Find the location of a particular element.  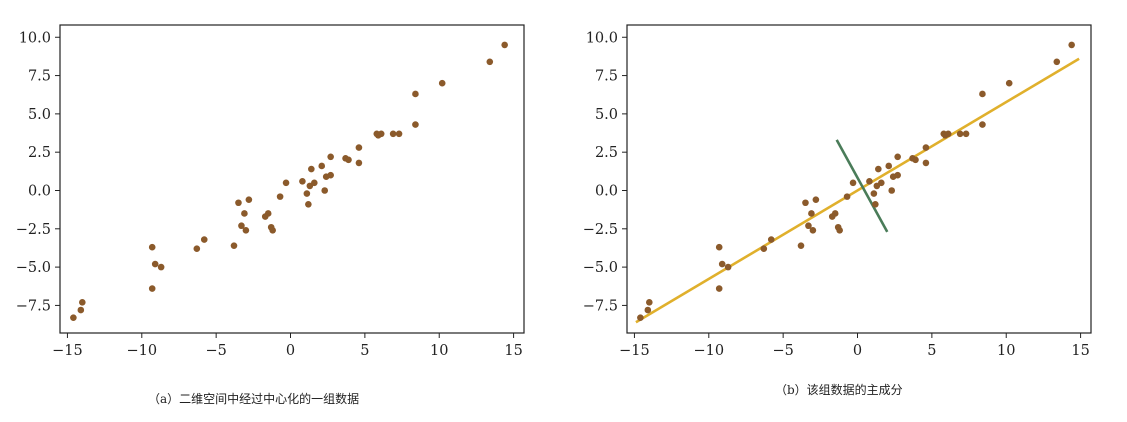

x-tick-label: 15 is located at coordinates (513, 351).